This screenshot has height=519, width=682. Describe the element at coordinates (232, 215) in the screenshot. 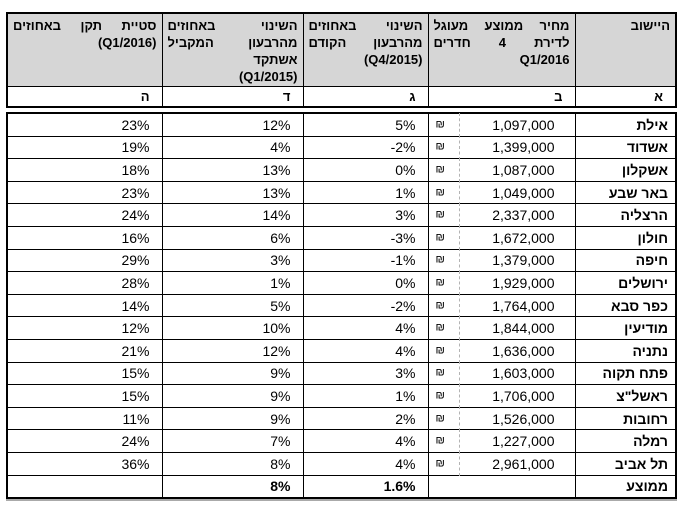

I see `year-change-cell: 14%` at that location.